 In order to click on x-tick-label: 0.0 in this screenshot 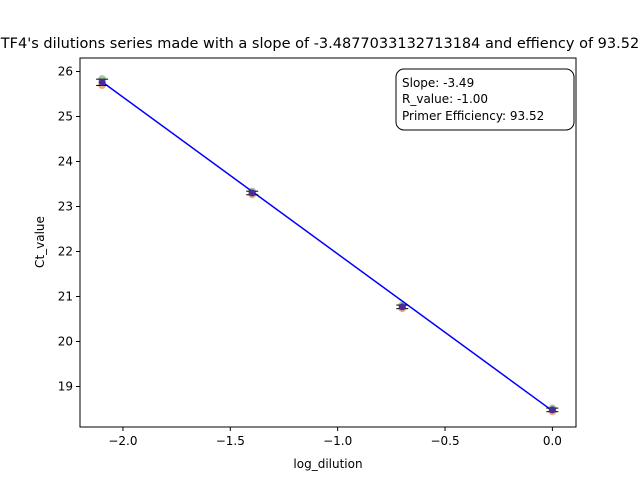, I will do `click(552, 441)`.